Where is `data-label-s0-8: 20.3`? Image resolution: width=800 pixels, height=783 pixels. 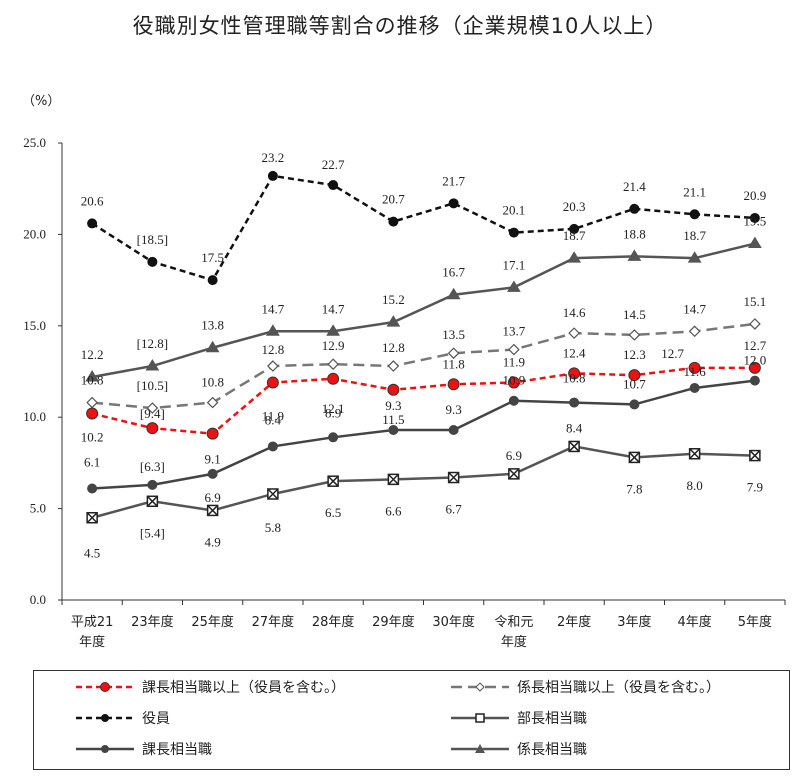 data-label-s0-8: 20.3 is located at coordinates (574, 206).